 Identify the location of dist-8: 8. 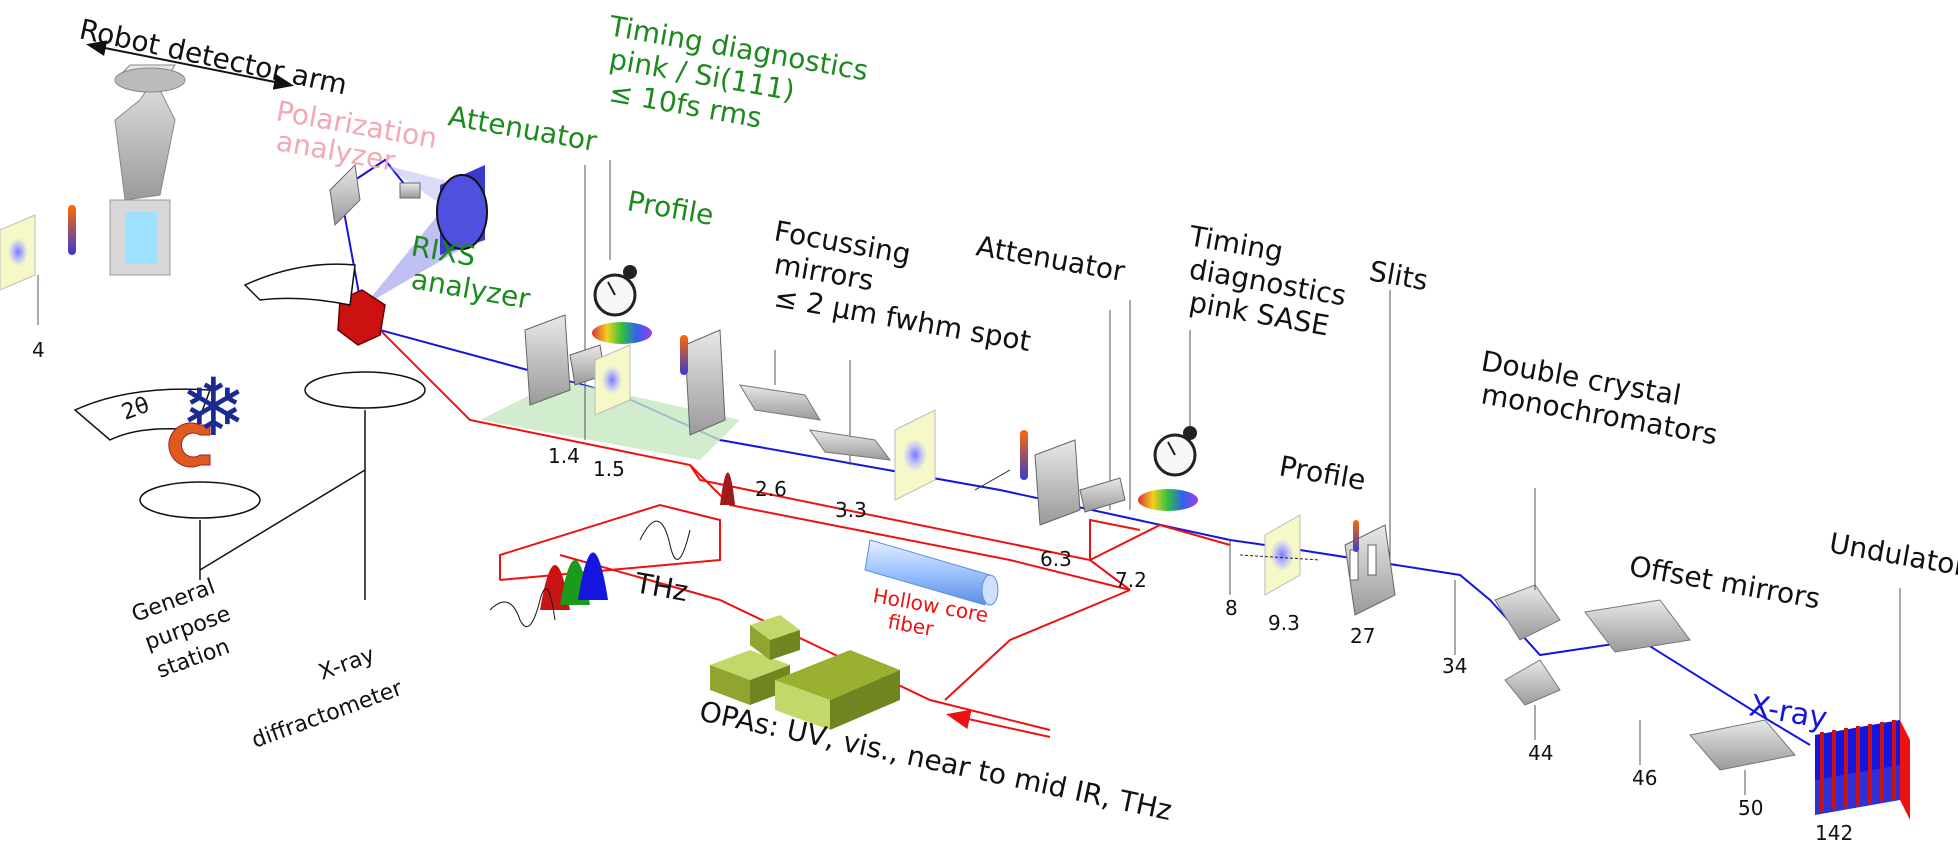
(1231, 608).